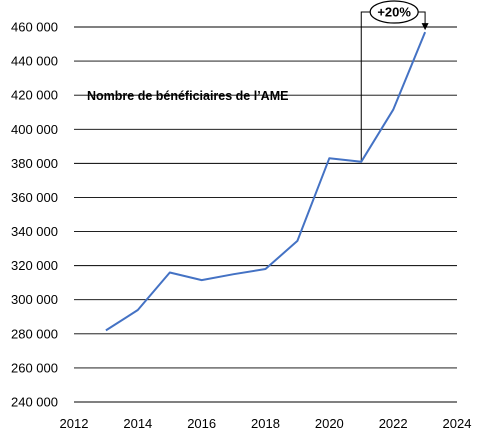 The image size is (478, 438). I want to click on y-tick-label: 380 000, so click(34, 163).